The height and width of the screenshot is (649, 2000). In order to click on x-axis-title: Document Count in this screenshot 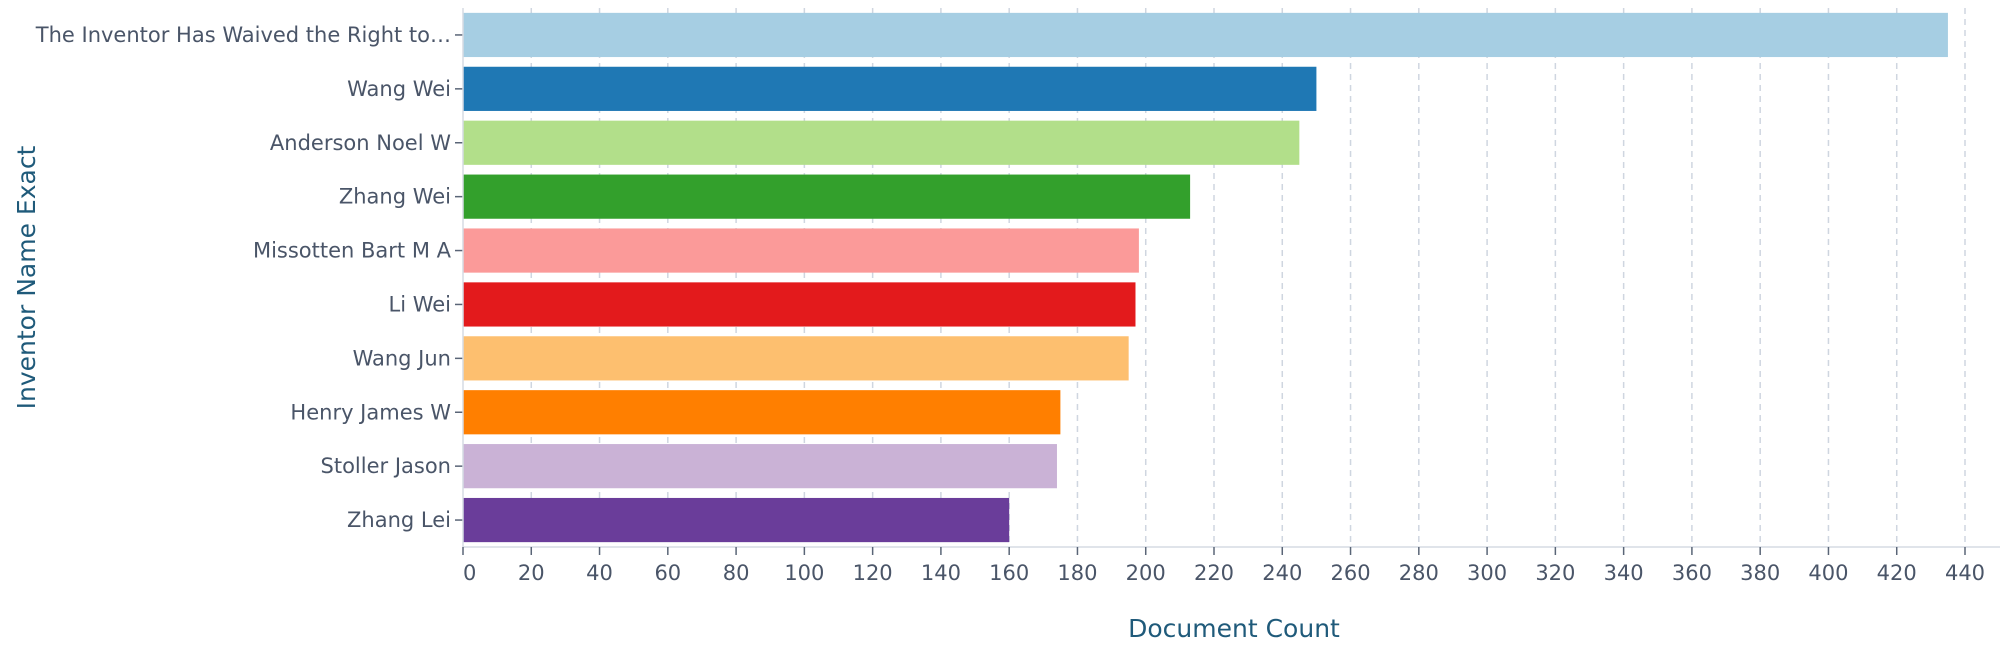, I will do `click(1234, 628)`.